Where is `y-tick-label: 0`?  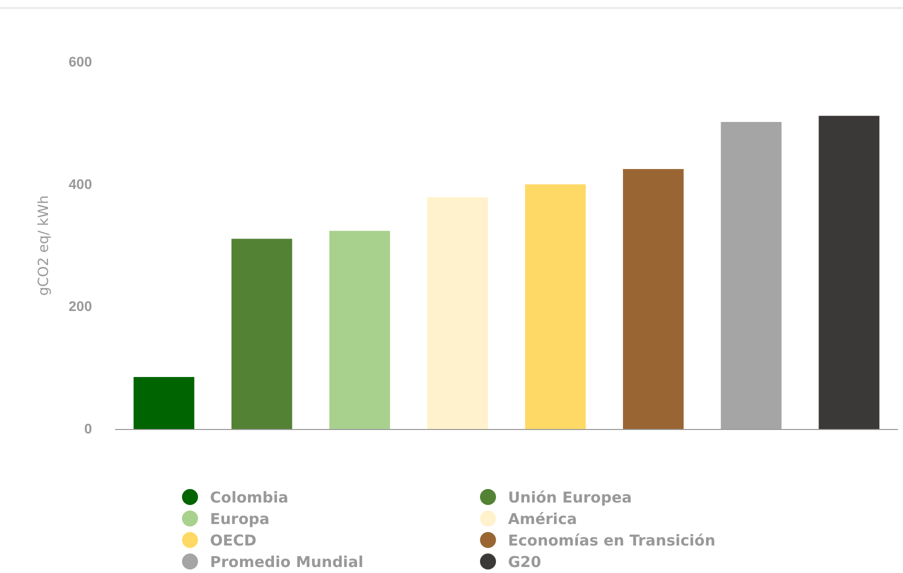
y-tick-label: 0 is located at coordinates (88, 428).